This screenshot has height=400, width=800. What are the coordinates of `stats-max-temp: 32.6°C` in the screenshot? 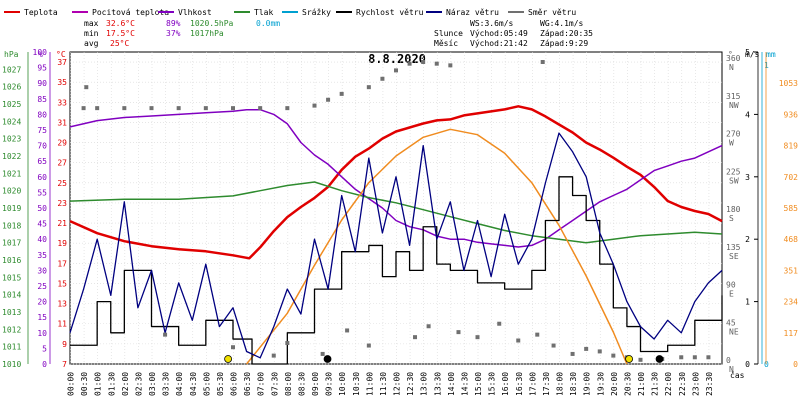 It's located at (120, 23).